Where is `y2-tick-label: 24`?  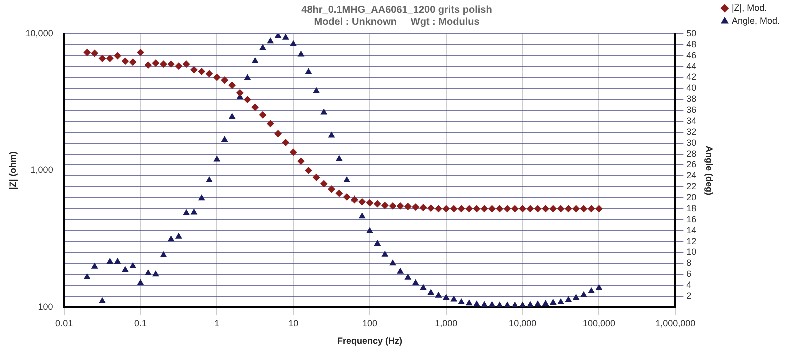
y2-tick-label: 24 is located at coordinates (691, 175).